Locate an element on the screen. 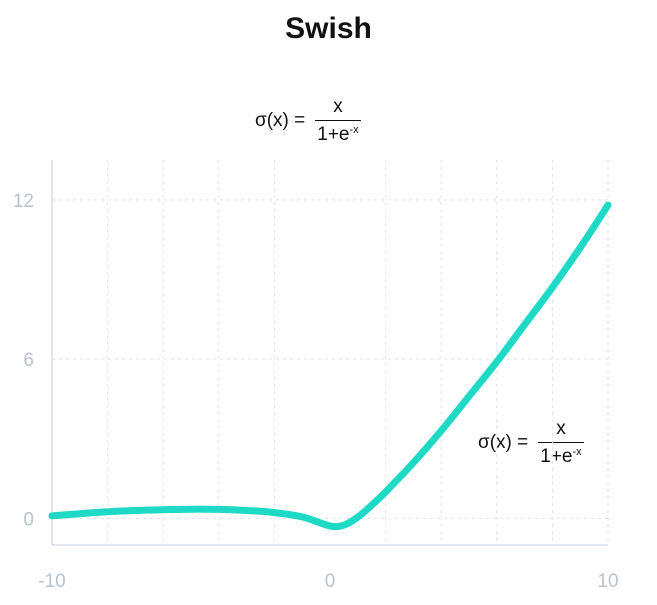 This screenshot has height=605, width=657. x-tick-label: -10 is located at coordinates (51, 581).